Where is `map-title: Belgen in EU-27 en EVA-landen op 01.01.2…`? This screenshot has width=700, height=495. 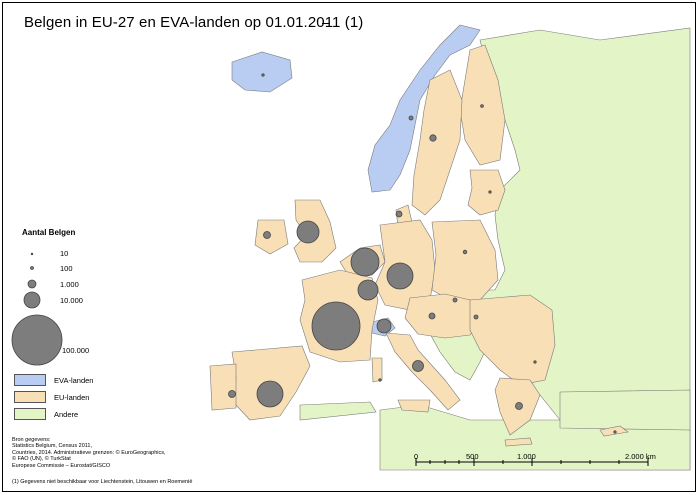 map-title: Belgen in EU-27 en EVA-landen op 01.01.2… is located at coordinates (194, 22).